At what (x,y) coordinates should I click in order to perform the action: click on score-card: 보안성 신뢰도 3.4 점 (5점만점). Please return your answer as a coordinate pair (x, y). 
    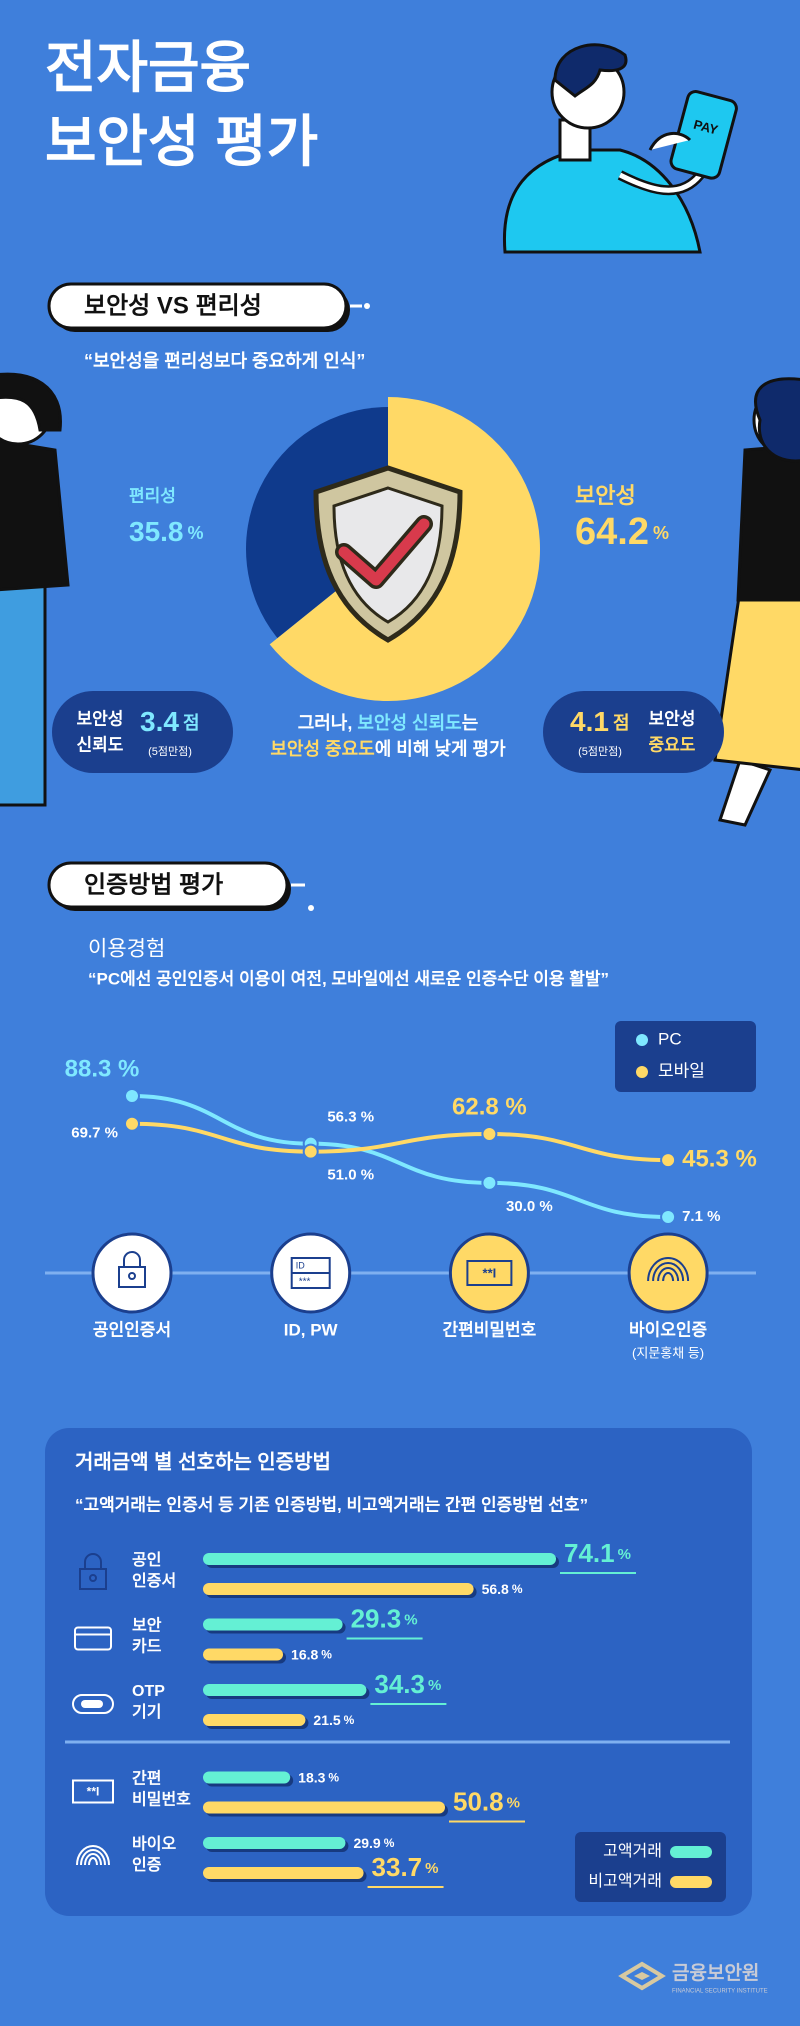
    Looking at the image, I should click on (142, 732).